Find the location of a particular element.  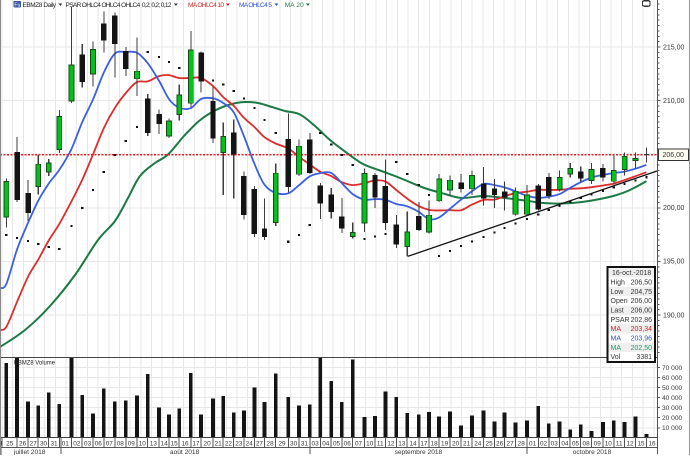

svg-text: 40 000 is located at coordinates (672, 398).